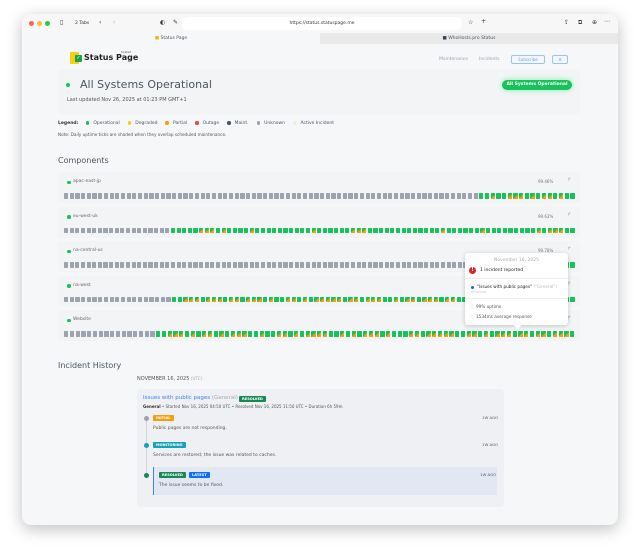 The image size is (640, 554). I want to click on tab-status-page: ■ Status Page, so click(171, 38).